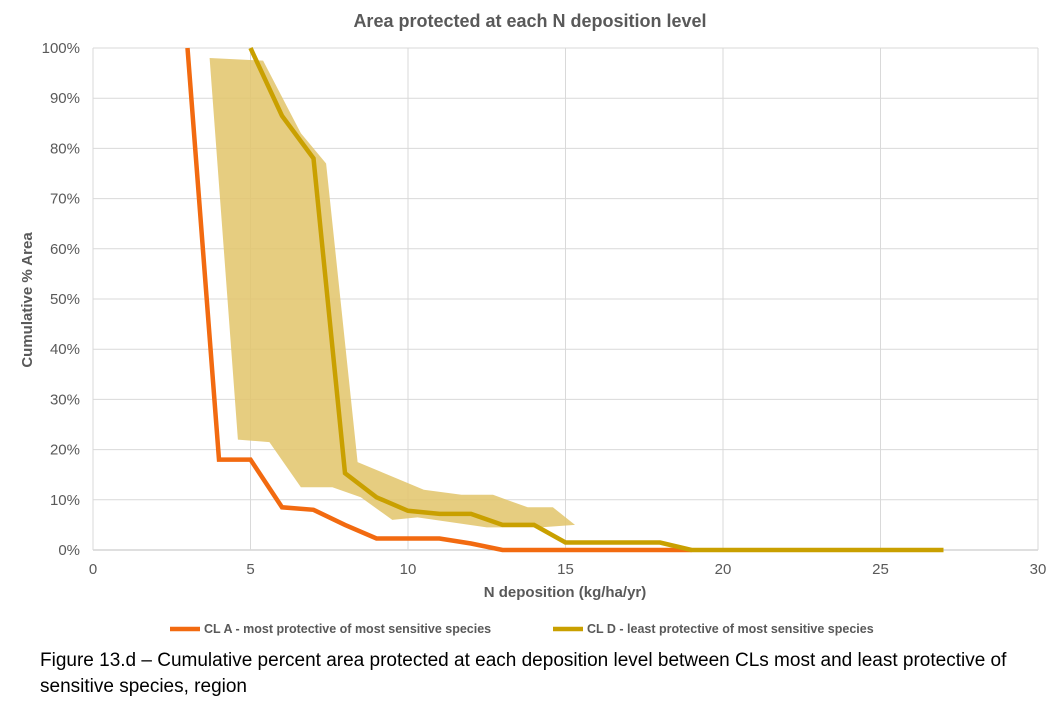 The image size is (1058, 711). Describe the element at coordinates (93, 569) in the screenshot. I see `x-tick-label: 0` at that location.